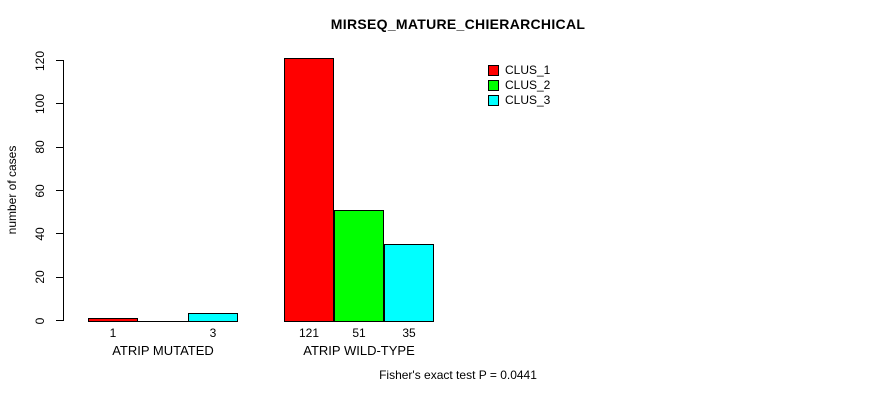  What do you see at coordinates (40, 60) in the screenshot?
I see `y-tick-label: 120` at bounding box center [40, 60].